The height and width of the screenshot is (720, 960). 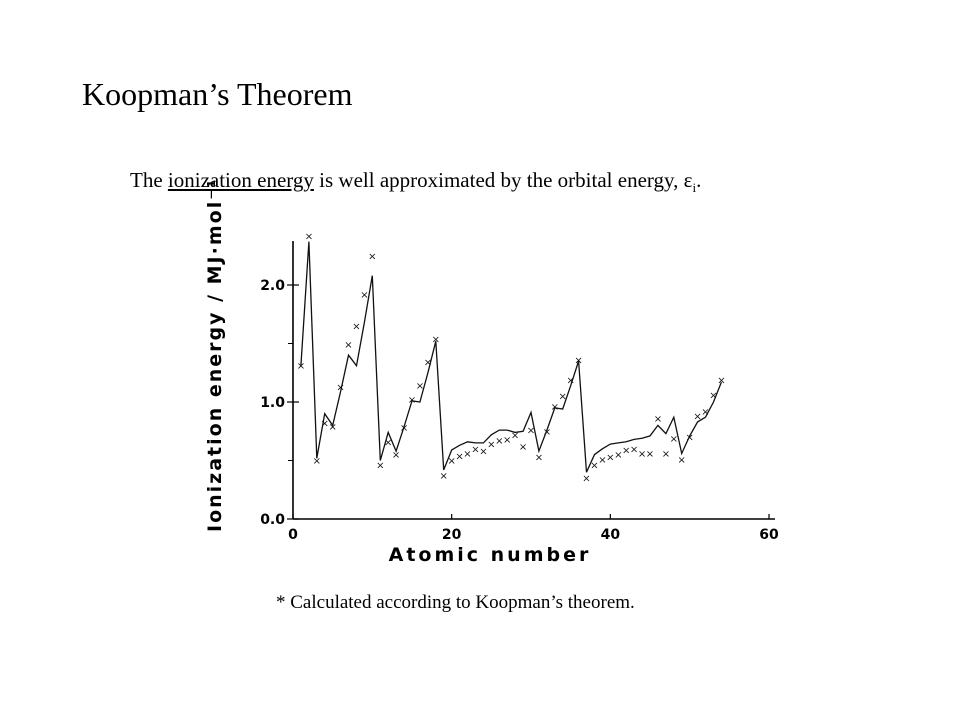 I want to click on subtitle-link: ionization energy, so click(x=240, y=180).